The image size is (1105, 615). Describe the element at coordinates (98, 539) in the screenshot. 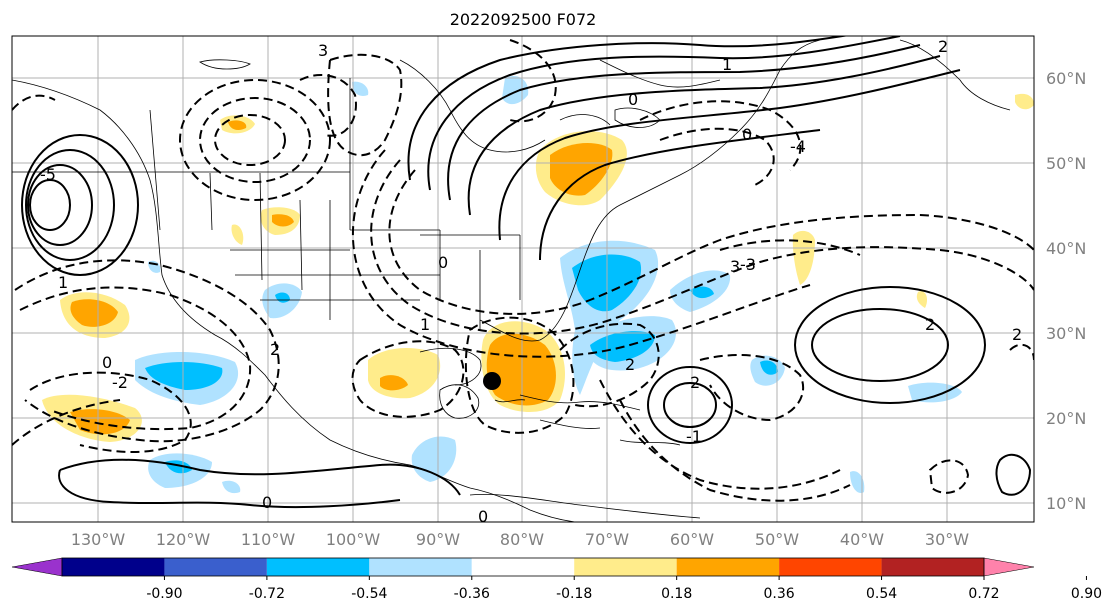

I see `lon-label: 130°W` at that location.